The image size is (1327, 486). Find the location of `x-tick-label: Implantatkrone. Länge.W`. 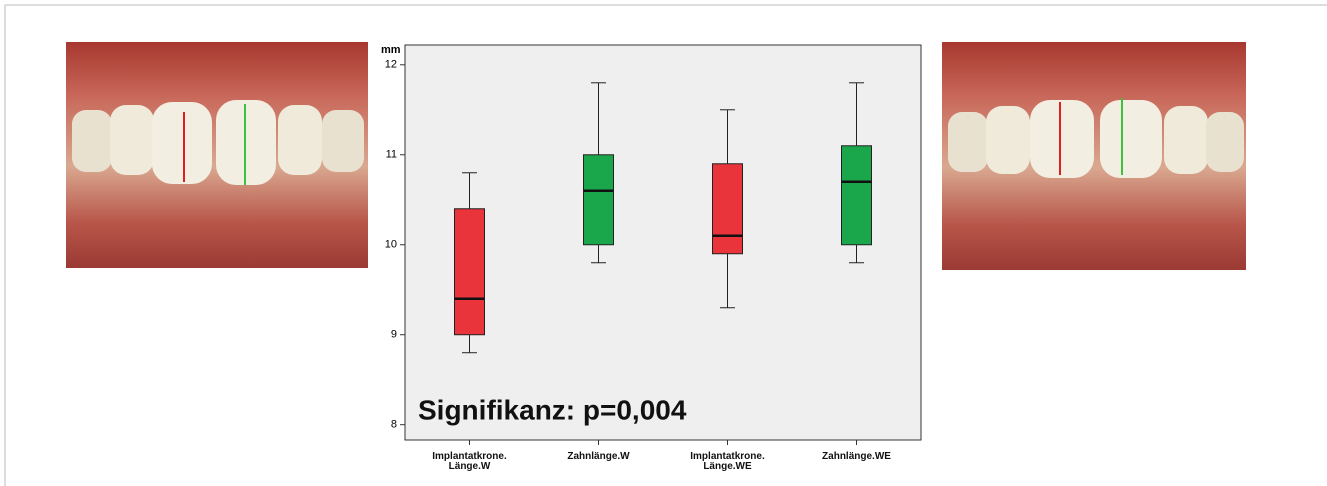

x-tick-label: Implantatkrone. Länge.W is located at coordinates (469, 461).